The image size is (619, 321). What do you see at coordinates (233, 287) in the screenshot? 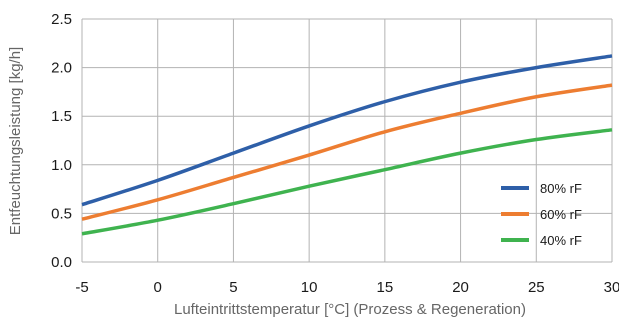
I see `x-tick-label: 5` at bounding box center [233, 287].